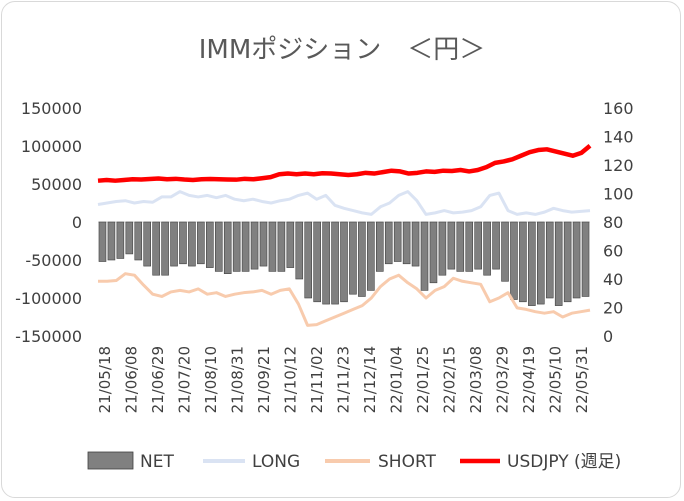  Describe the element at coordinates (211, 379) in the screenshot. I see `x-tick-label: 21/08/10` at that location.